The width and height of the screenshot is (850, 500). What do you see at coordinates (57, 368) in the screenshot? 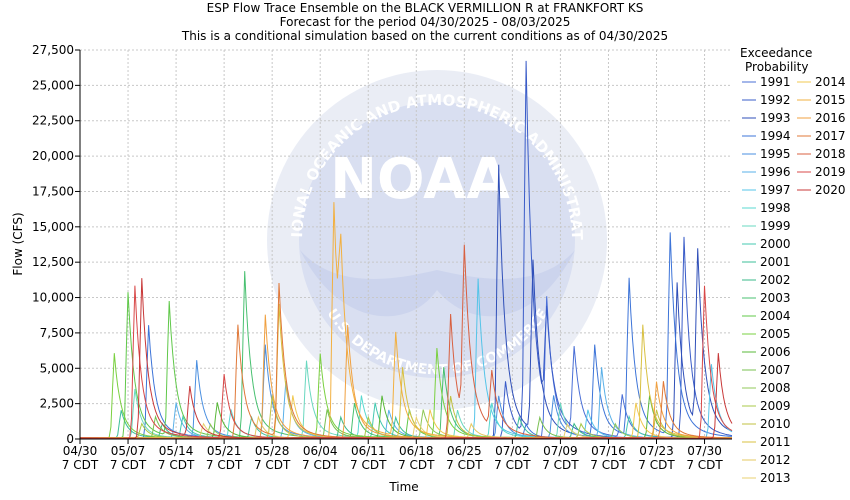
I see `y-tick-label: 5,000` at bounding box center [57, 368].